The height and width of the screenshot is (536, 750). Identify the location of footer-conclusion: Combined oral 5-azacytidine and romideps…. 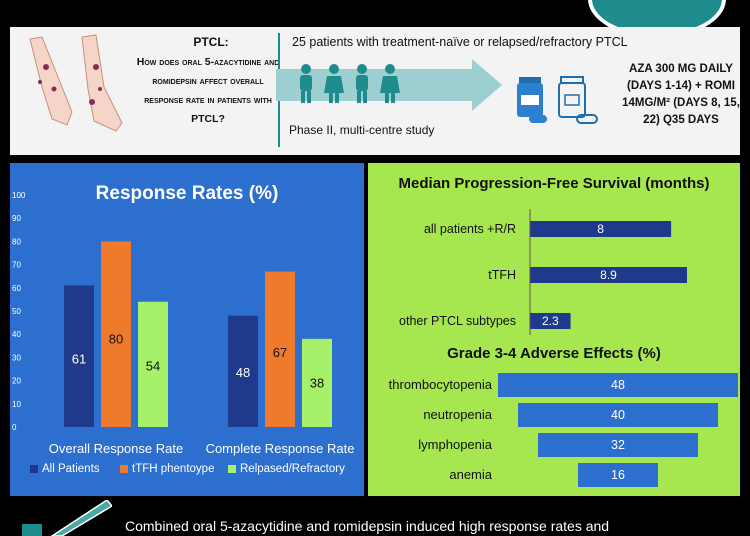
(375, 518).